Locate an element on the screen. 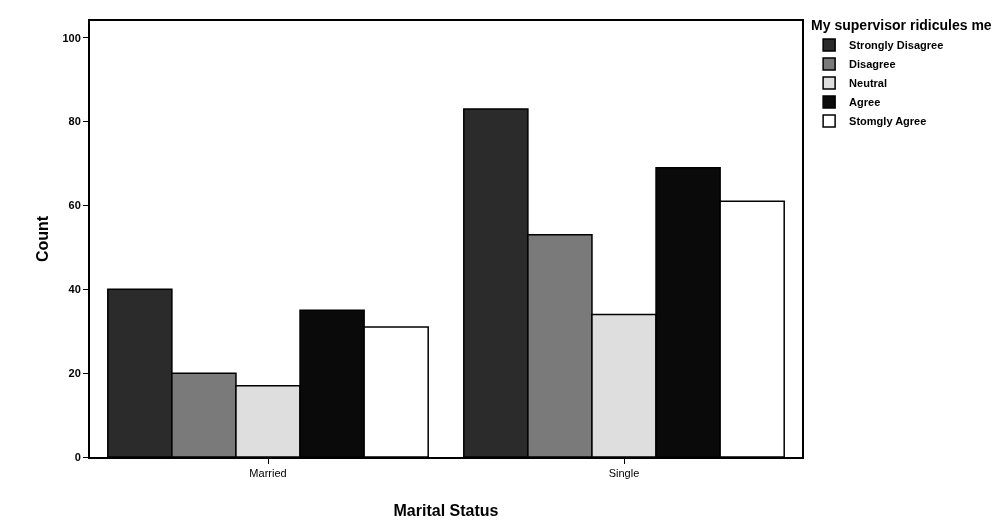 This screenshot has height=532, width=1007. y-tick-label: 80 is located at coordinates (74, 121).